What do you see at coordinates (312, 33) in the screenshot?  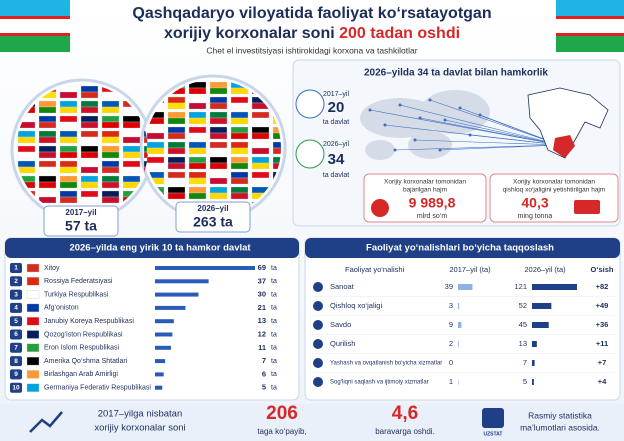 I see `title-line2: xorijiy korxonalar soni 200 tadan oshdi` at bounding box center [312, 33].